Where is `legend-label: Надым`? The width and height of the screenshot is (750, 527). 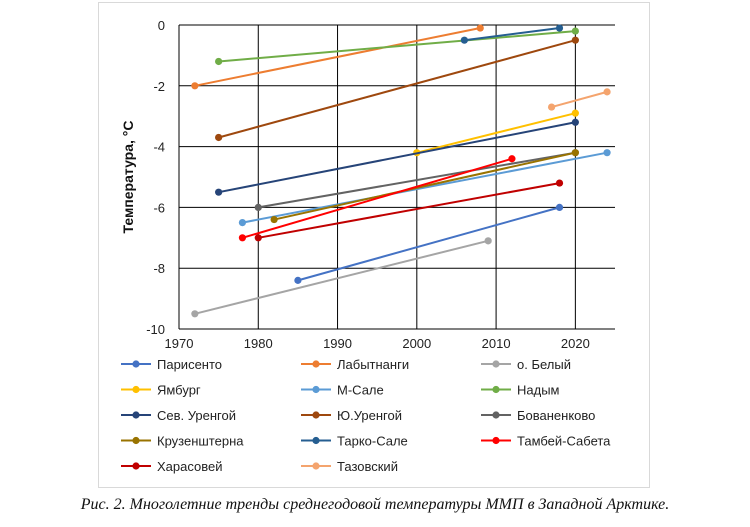 legend-label: Надым is located at coordinates (538, 390).